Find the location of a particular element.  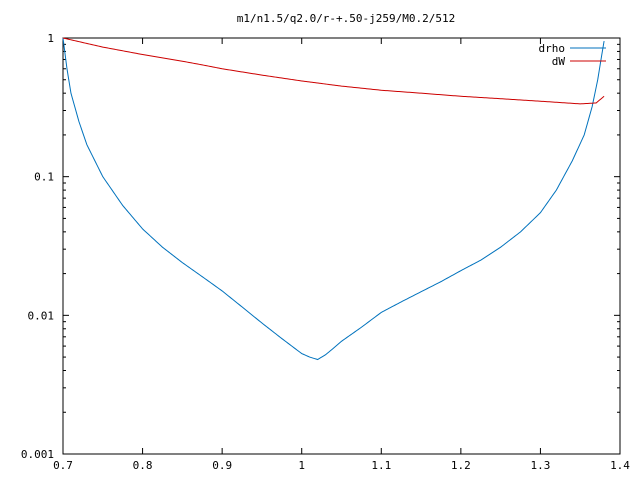

x-tick-label: 0.7 is located at coordinates (63, 465).